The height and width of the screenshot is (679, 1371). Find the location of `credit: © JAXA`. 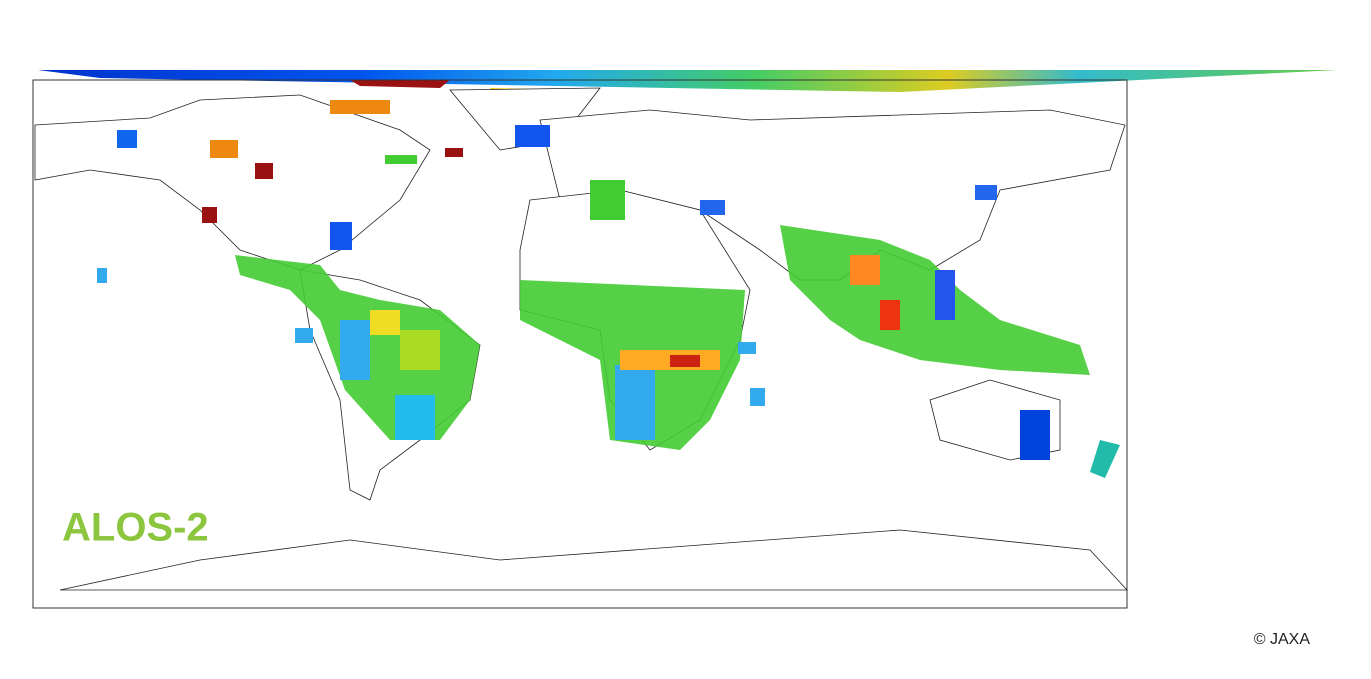

credit: © JAXA is located at coordinates (1282, 639).